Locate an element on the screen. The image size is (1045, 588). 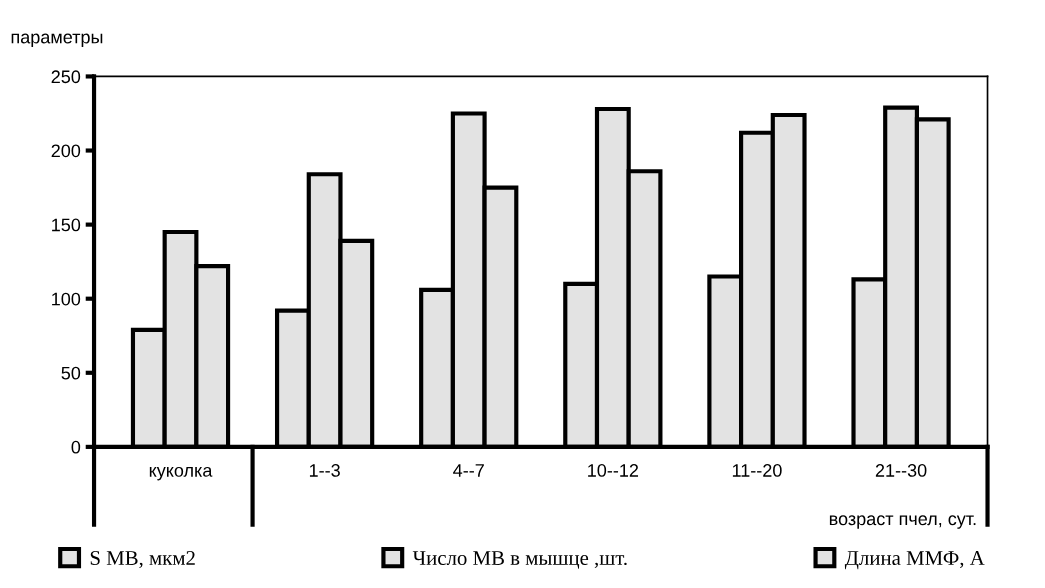
x-axis-title: возраст пчел, сут. is located at coordinates (902, 522).